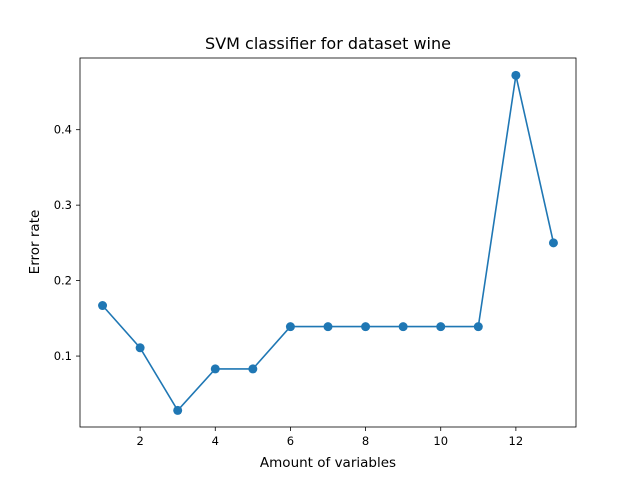 Image resolution: width=640 pixels, height=484 pixels. What do you see at coordinates (35, 242) in the screenshot?
I see `y-axis-label: Error rate` at bounding box center [35, 242].